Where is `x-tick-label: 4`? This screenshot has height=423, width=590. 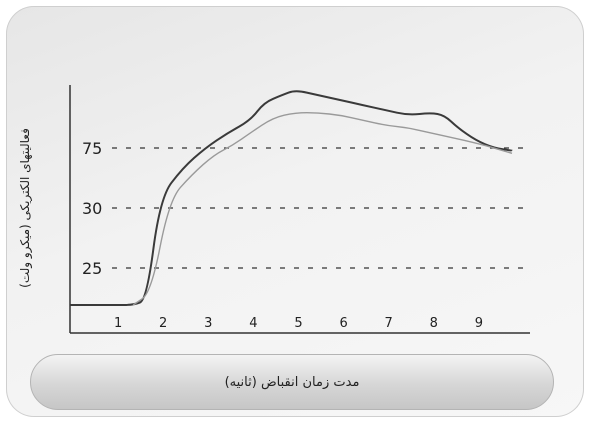
x-tick-label: 4 is located at coordinates (253, 323).